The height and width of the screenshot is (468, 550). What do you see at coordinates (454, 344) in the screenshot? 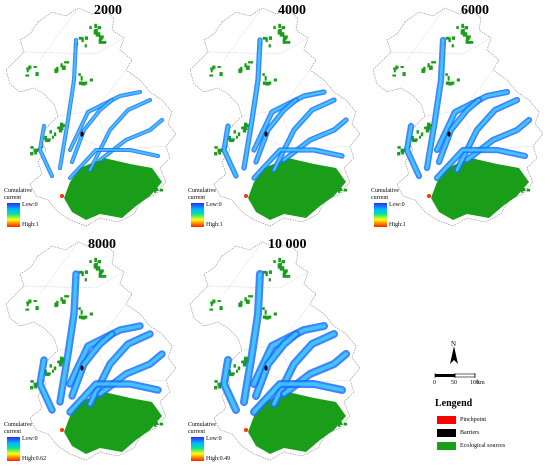
I see `north-arrow-label: N` at bounding box center [454, 344].